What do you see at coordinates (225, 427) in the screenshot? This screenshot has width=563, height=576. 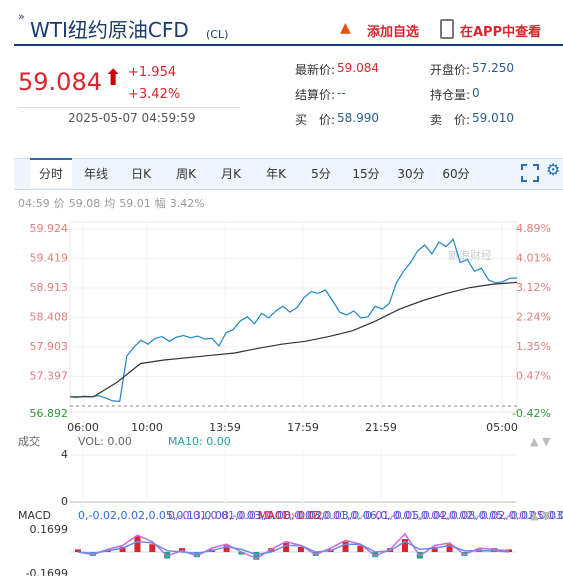 I see `x-tick-label: 13:59` at bounding box center [225, 427].